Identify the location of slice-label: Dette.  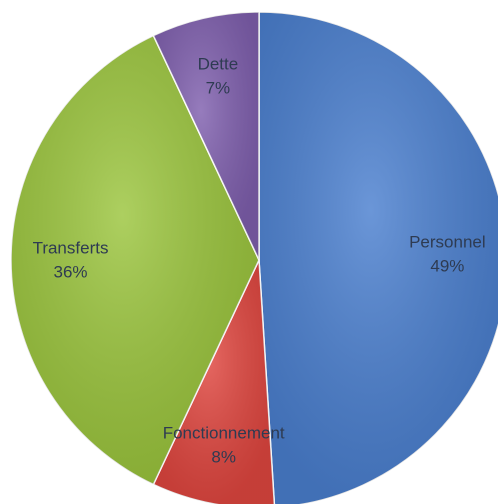
(218, 64).